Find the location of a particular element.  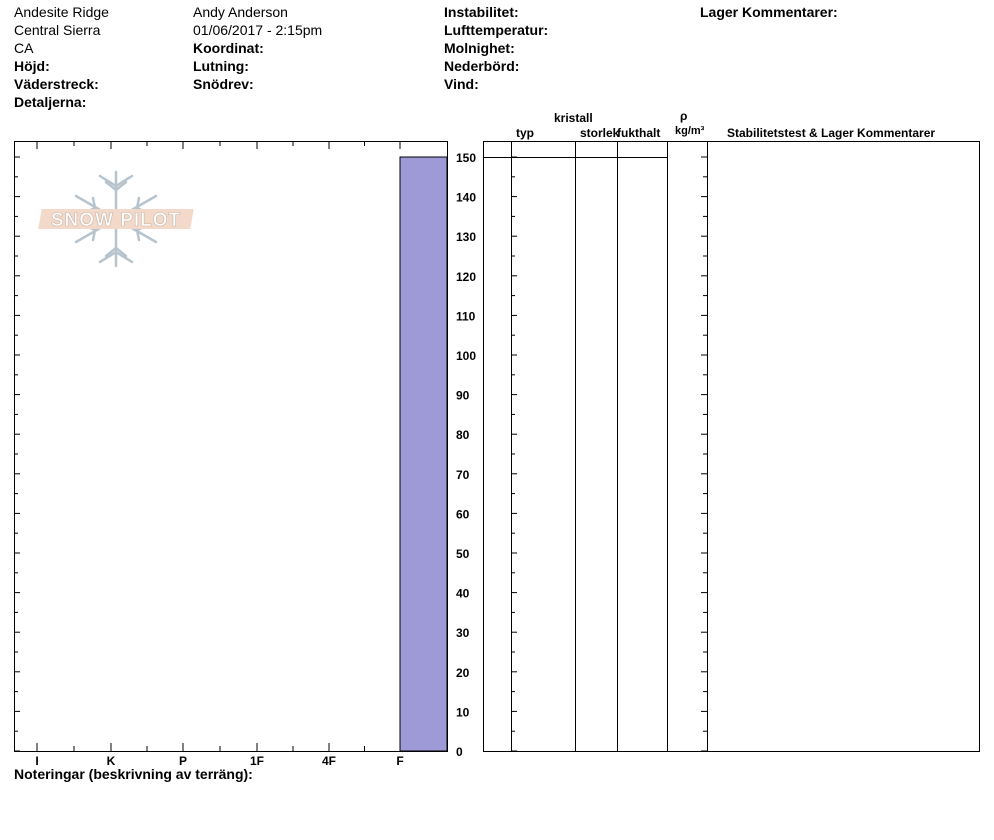

depth-tick-label: 10 is located at coordinates (463, 712).